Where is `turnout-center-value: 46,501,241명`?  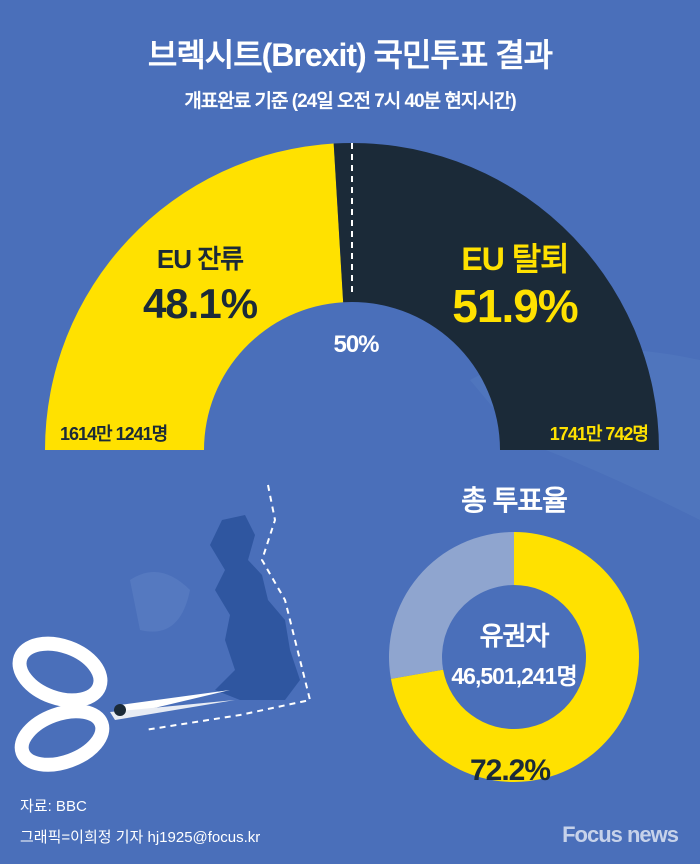
turnout-center-value: 46,501,241명 is located at coordinates (513, 676).